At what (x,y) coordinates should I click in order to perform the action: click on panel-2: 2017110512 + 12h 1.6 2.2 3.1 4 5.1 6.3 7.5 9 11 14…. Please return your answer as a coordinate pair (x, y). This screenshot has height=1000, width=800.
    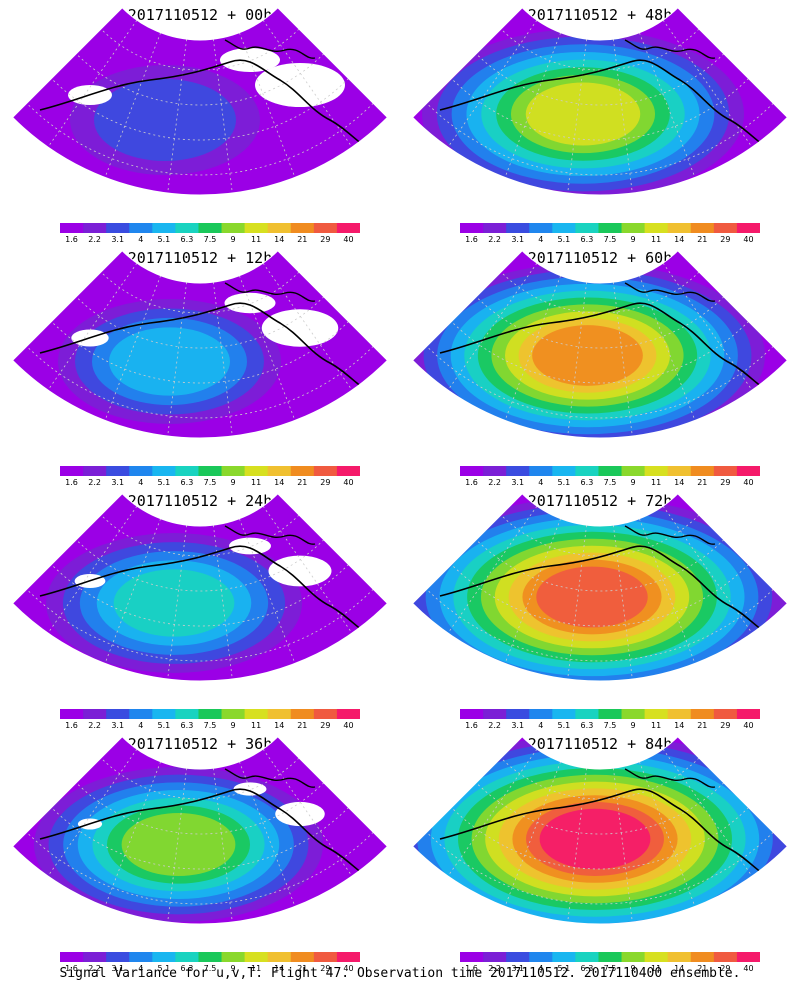
    Looking at the image, I should click on (200, 365).